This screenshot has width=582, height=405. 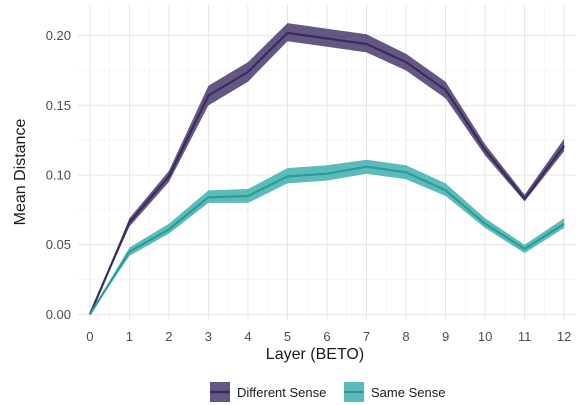 I want to click on legend-label-different-sense: Different Sense, so click(x=281, y=392).